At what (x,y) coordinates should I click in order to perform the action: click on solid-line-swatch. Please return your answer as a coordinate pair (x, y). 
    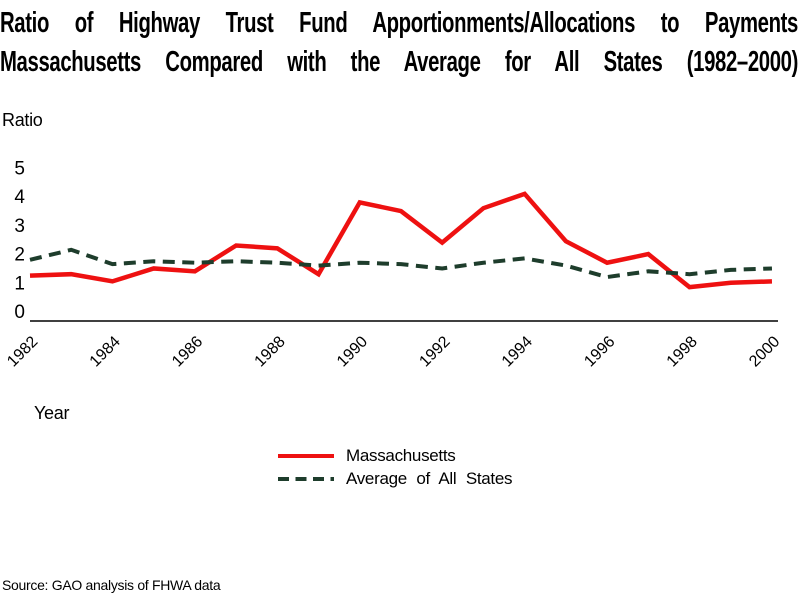
    Looking at the image, I should click on (306, 455).